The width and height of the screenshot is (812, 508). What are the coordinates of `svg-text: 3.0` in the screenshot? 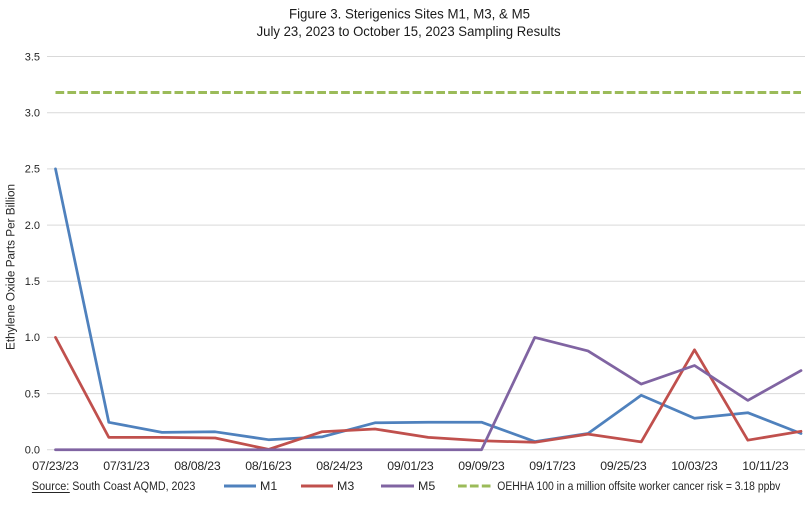 It's located at (32, 114).